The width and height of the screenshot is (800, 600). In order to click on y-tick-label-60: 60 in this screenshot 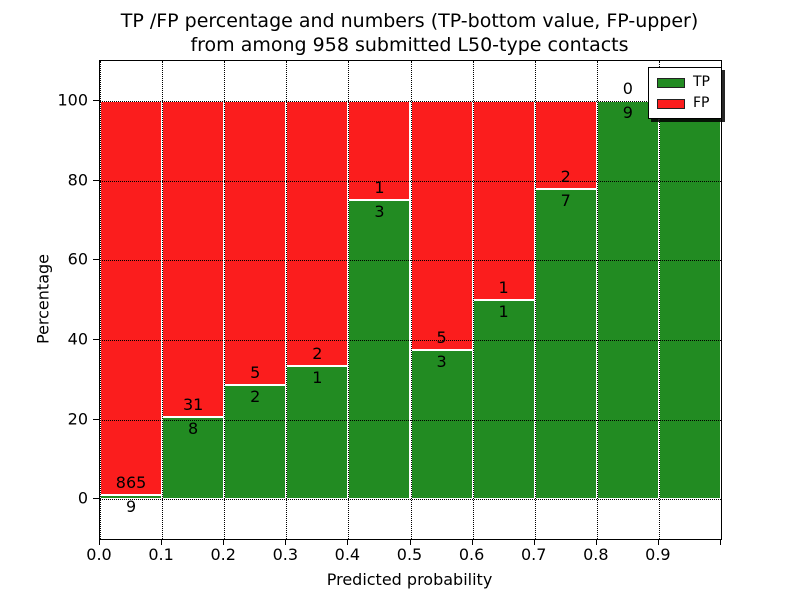, I will do `click(77, 259)`.